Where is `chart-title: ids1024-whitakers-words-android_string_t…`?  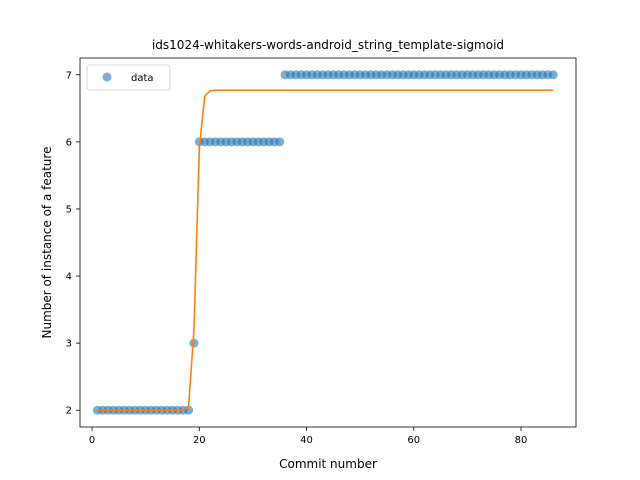
chart-title: ids1024-whitakers-words-android_string_t… is located at coordinates (328, 45).